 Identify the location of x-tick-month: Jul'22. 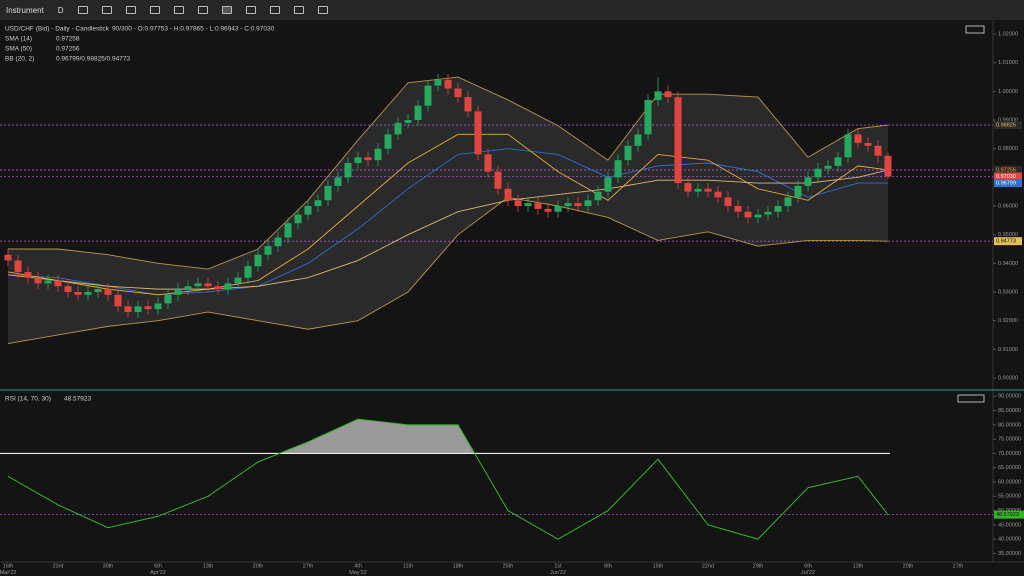
(808, 573).